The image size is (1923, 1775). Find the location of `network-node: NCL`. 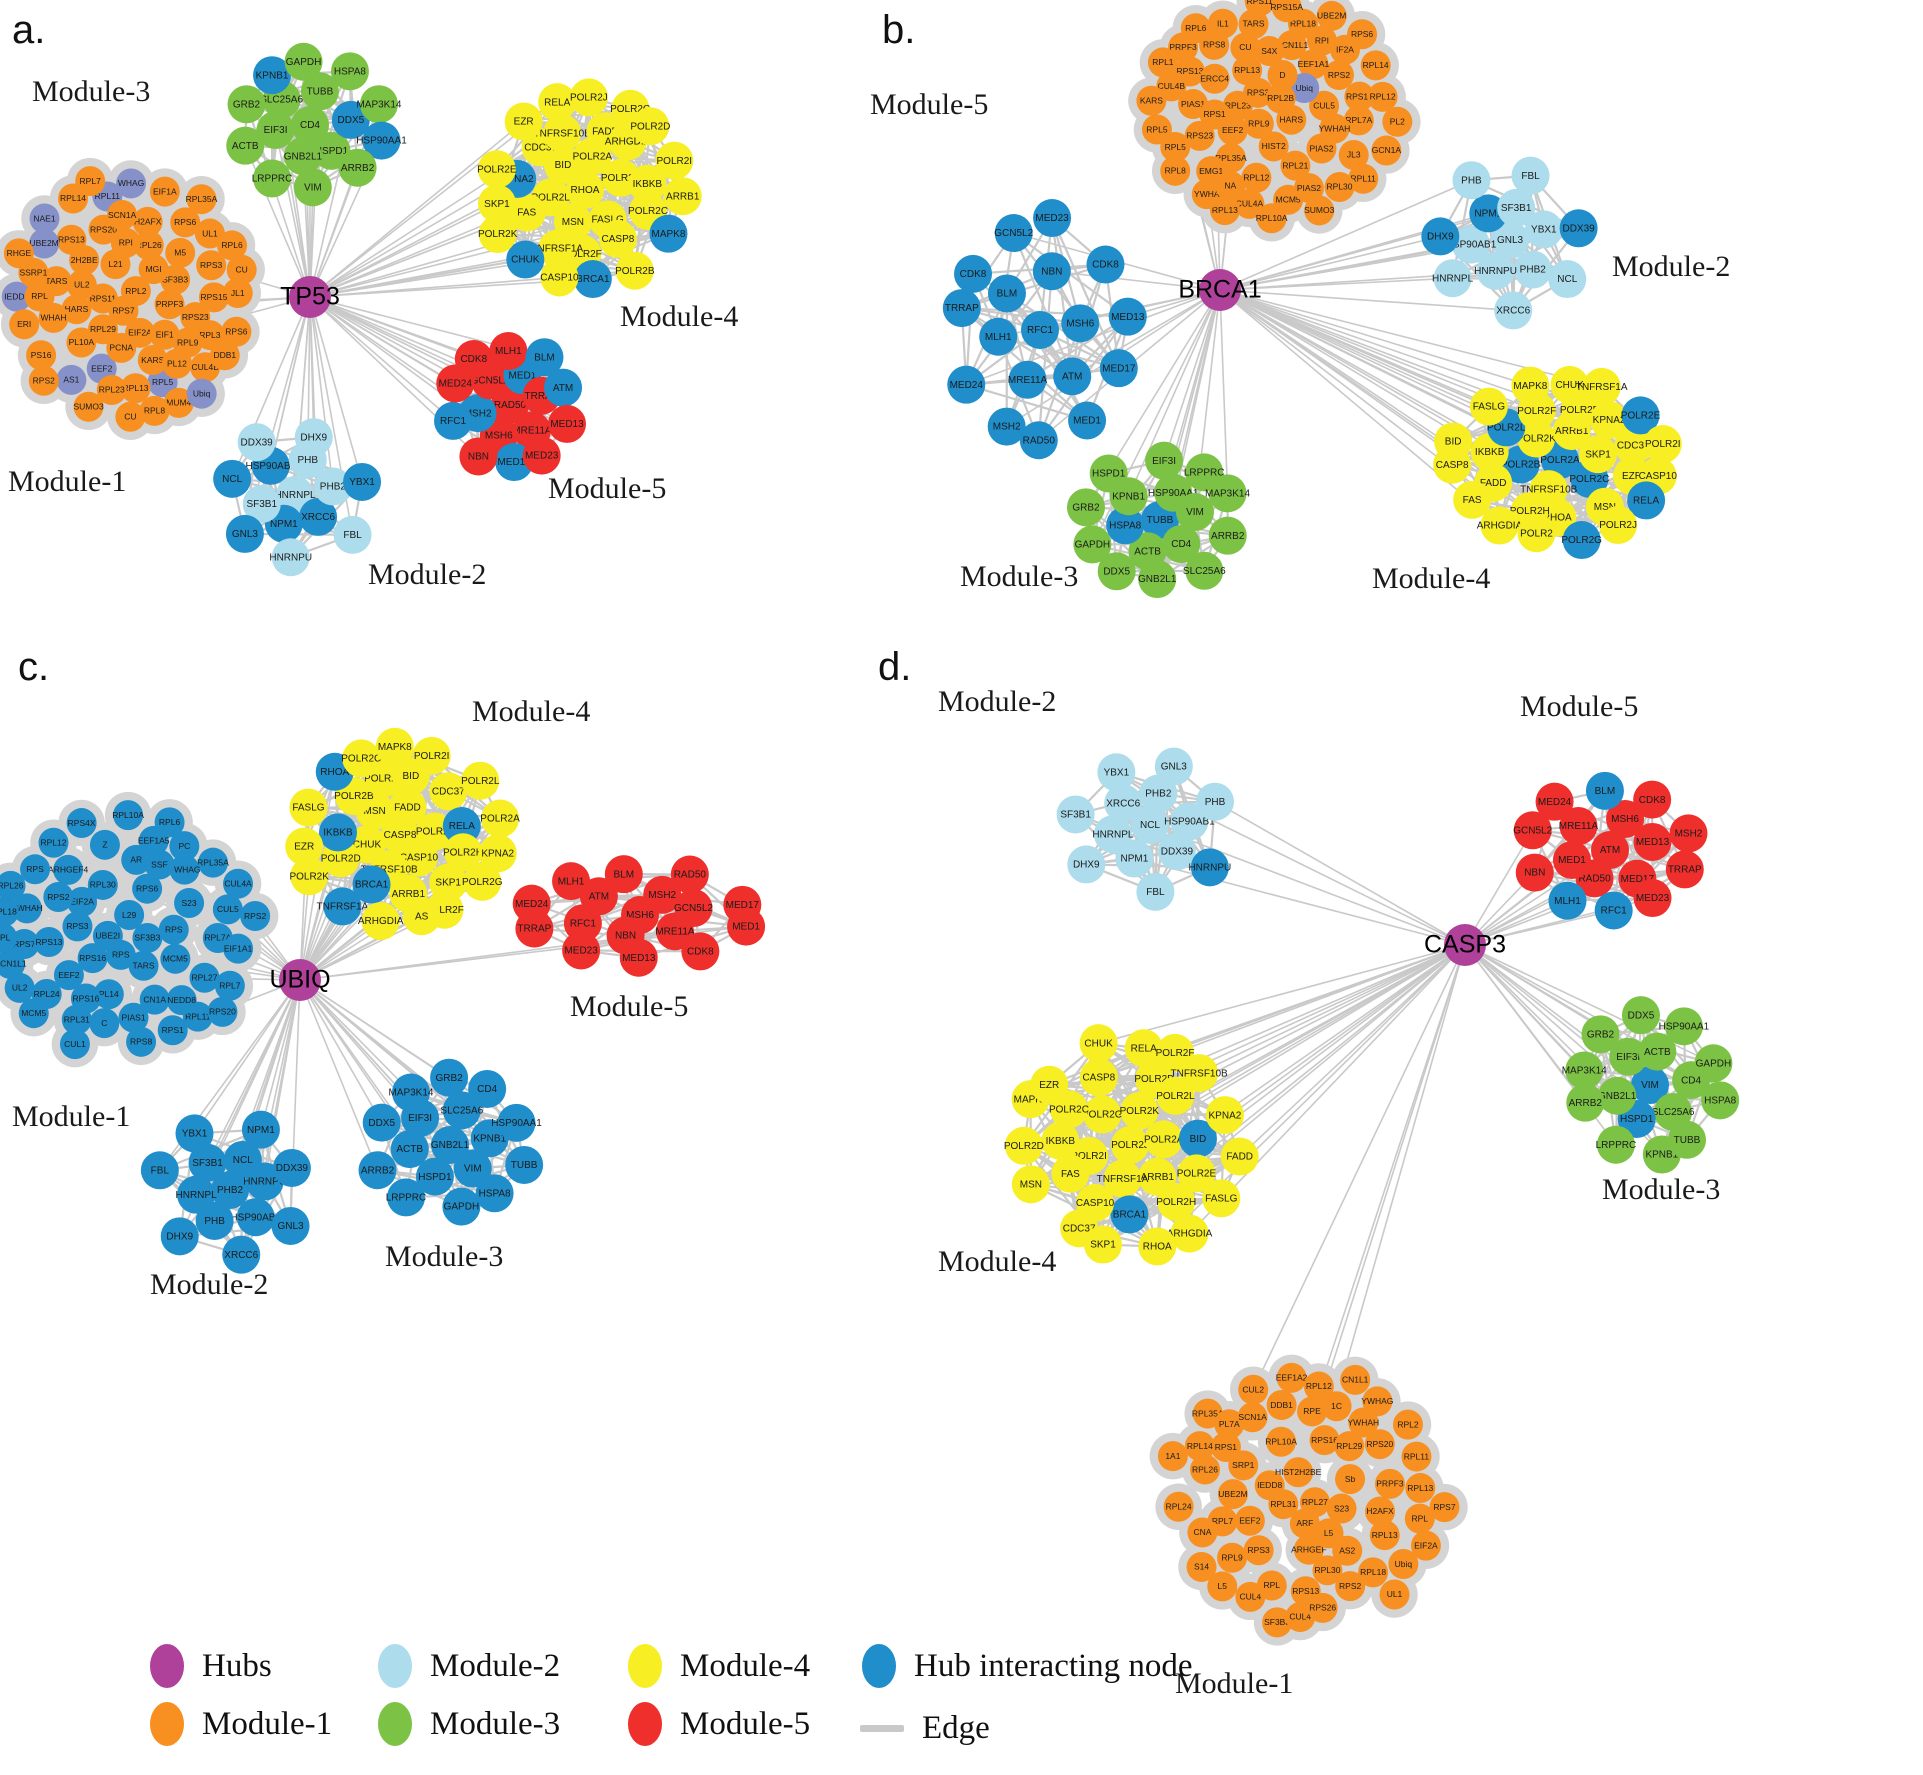

network-node: NCL is located at coordinates (1567, 279).